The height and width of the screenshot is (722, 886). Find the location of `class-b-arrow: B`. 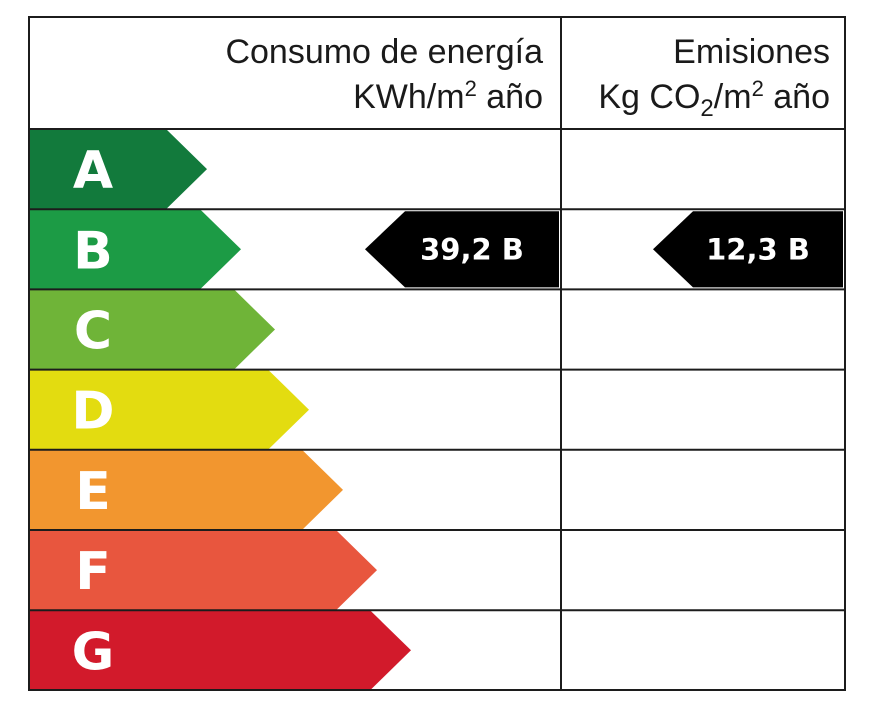

class-b-arrow: B is located at coordinates (135, 249).